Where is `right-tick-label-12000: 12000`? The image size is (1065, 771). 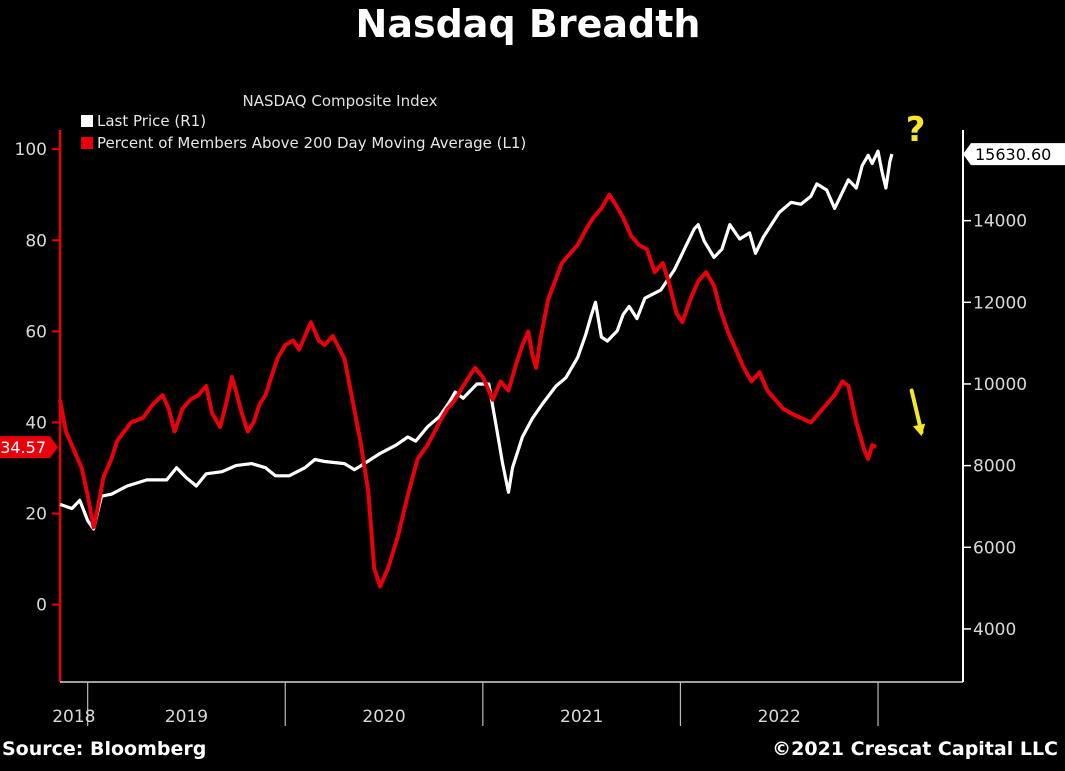
right-tick-label-12000: 12000 is located at coordinates (1000, 303).